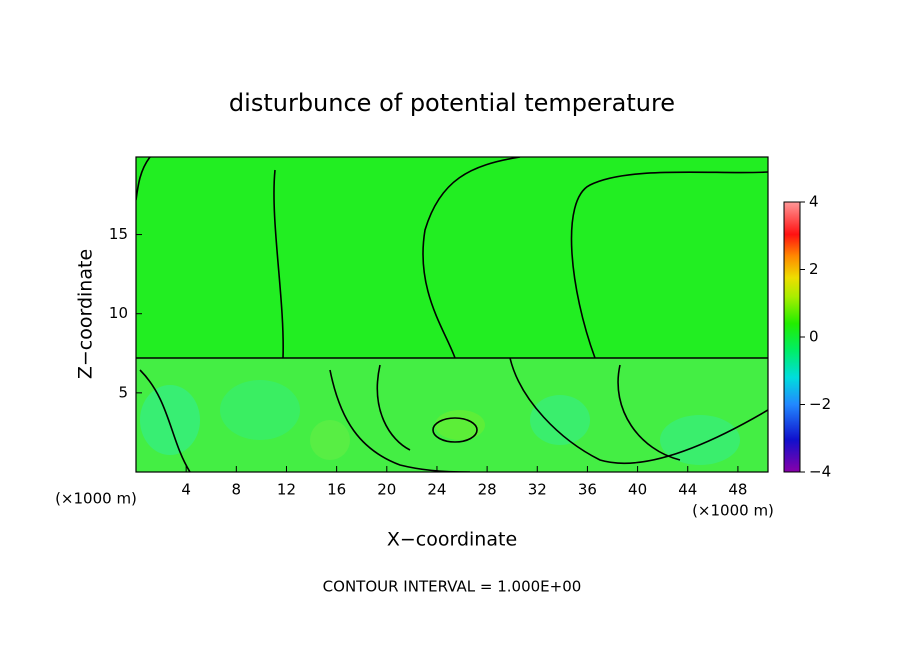 Image resolution: width=904 pixels, height=654 pixels. Describe the element at coordinates (286, 490) in the screenshot. I see `x-tick-label: 12` at that location.